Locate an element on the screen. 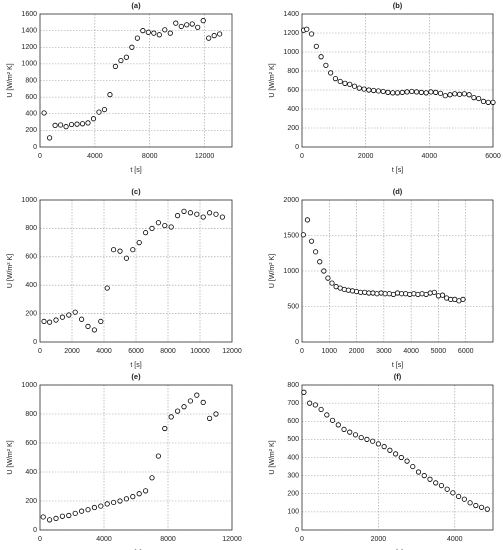 Image resolution: width=503 pixels, height=550 pixels. y-tick-label: 600 is located at coordinates (31, 443).